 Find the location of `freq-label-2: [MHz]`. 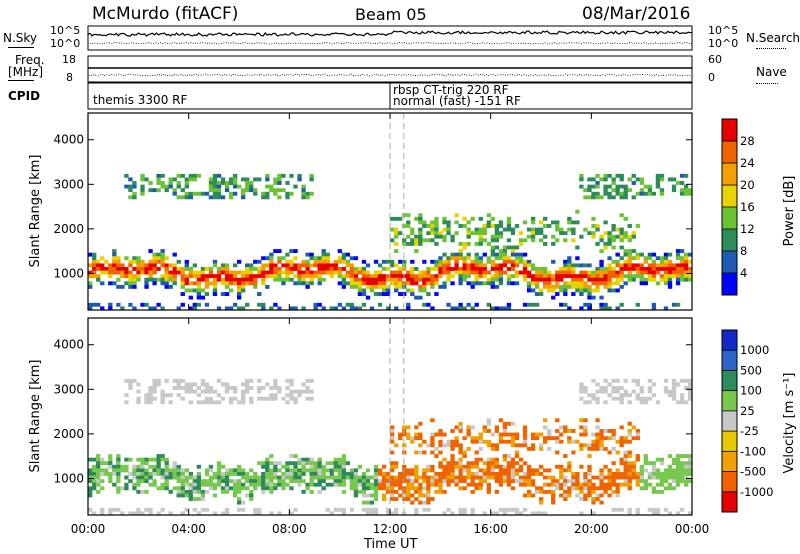

freq-label-2: [MHz] is located at coordinates (26, 72).